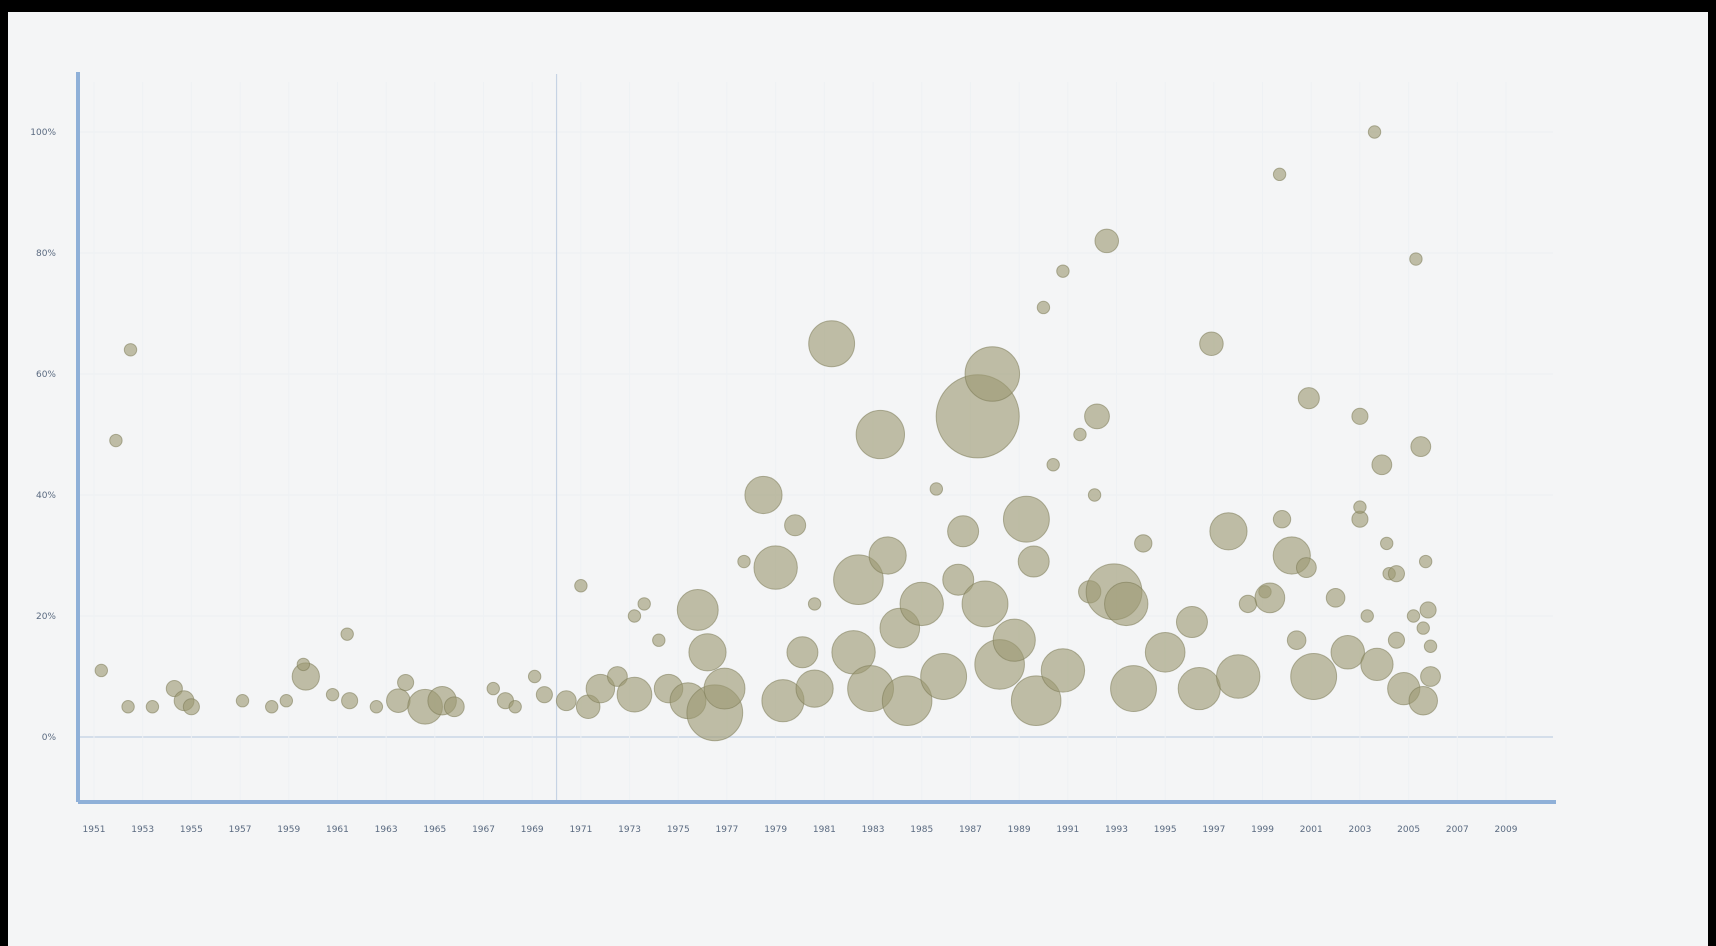  Describe the element at coordinates (678, 830) in the screenshot. I see `x-tick-label: 1975` at that location.